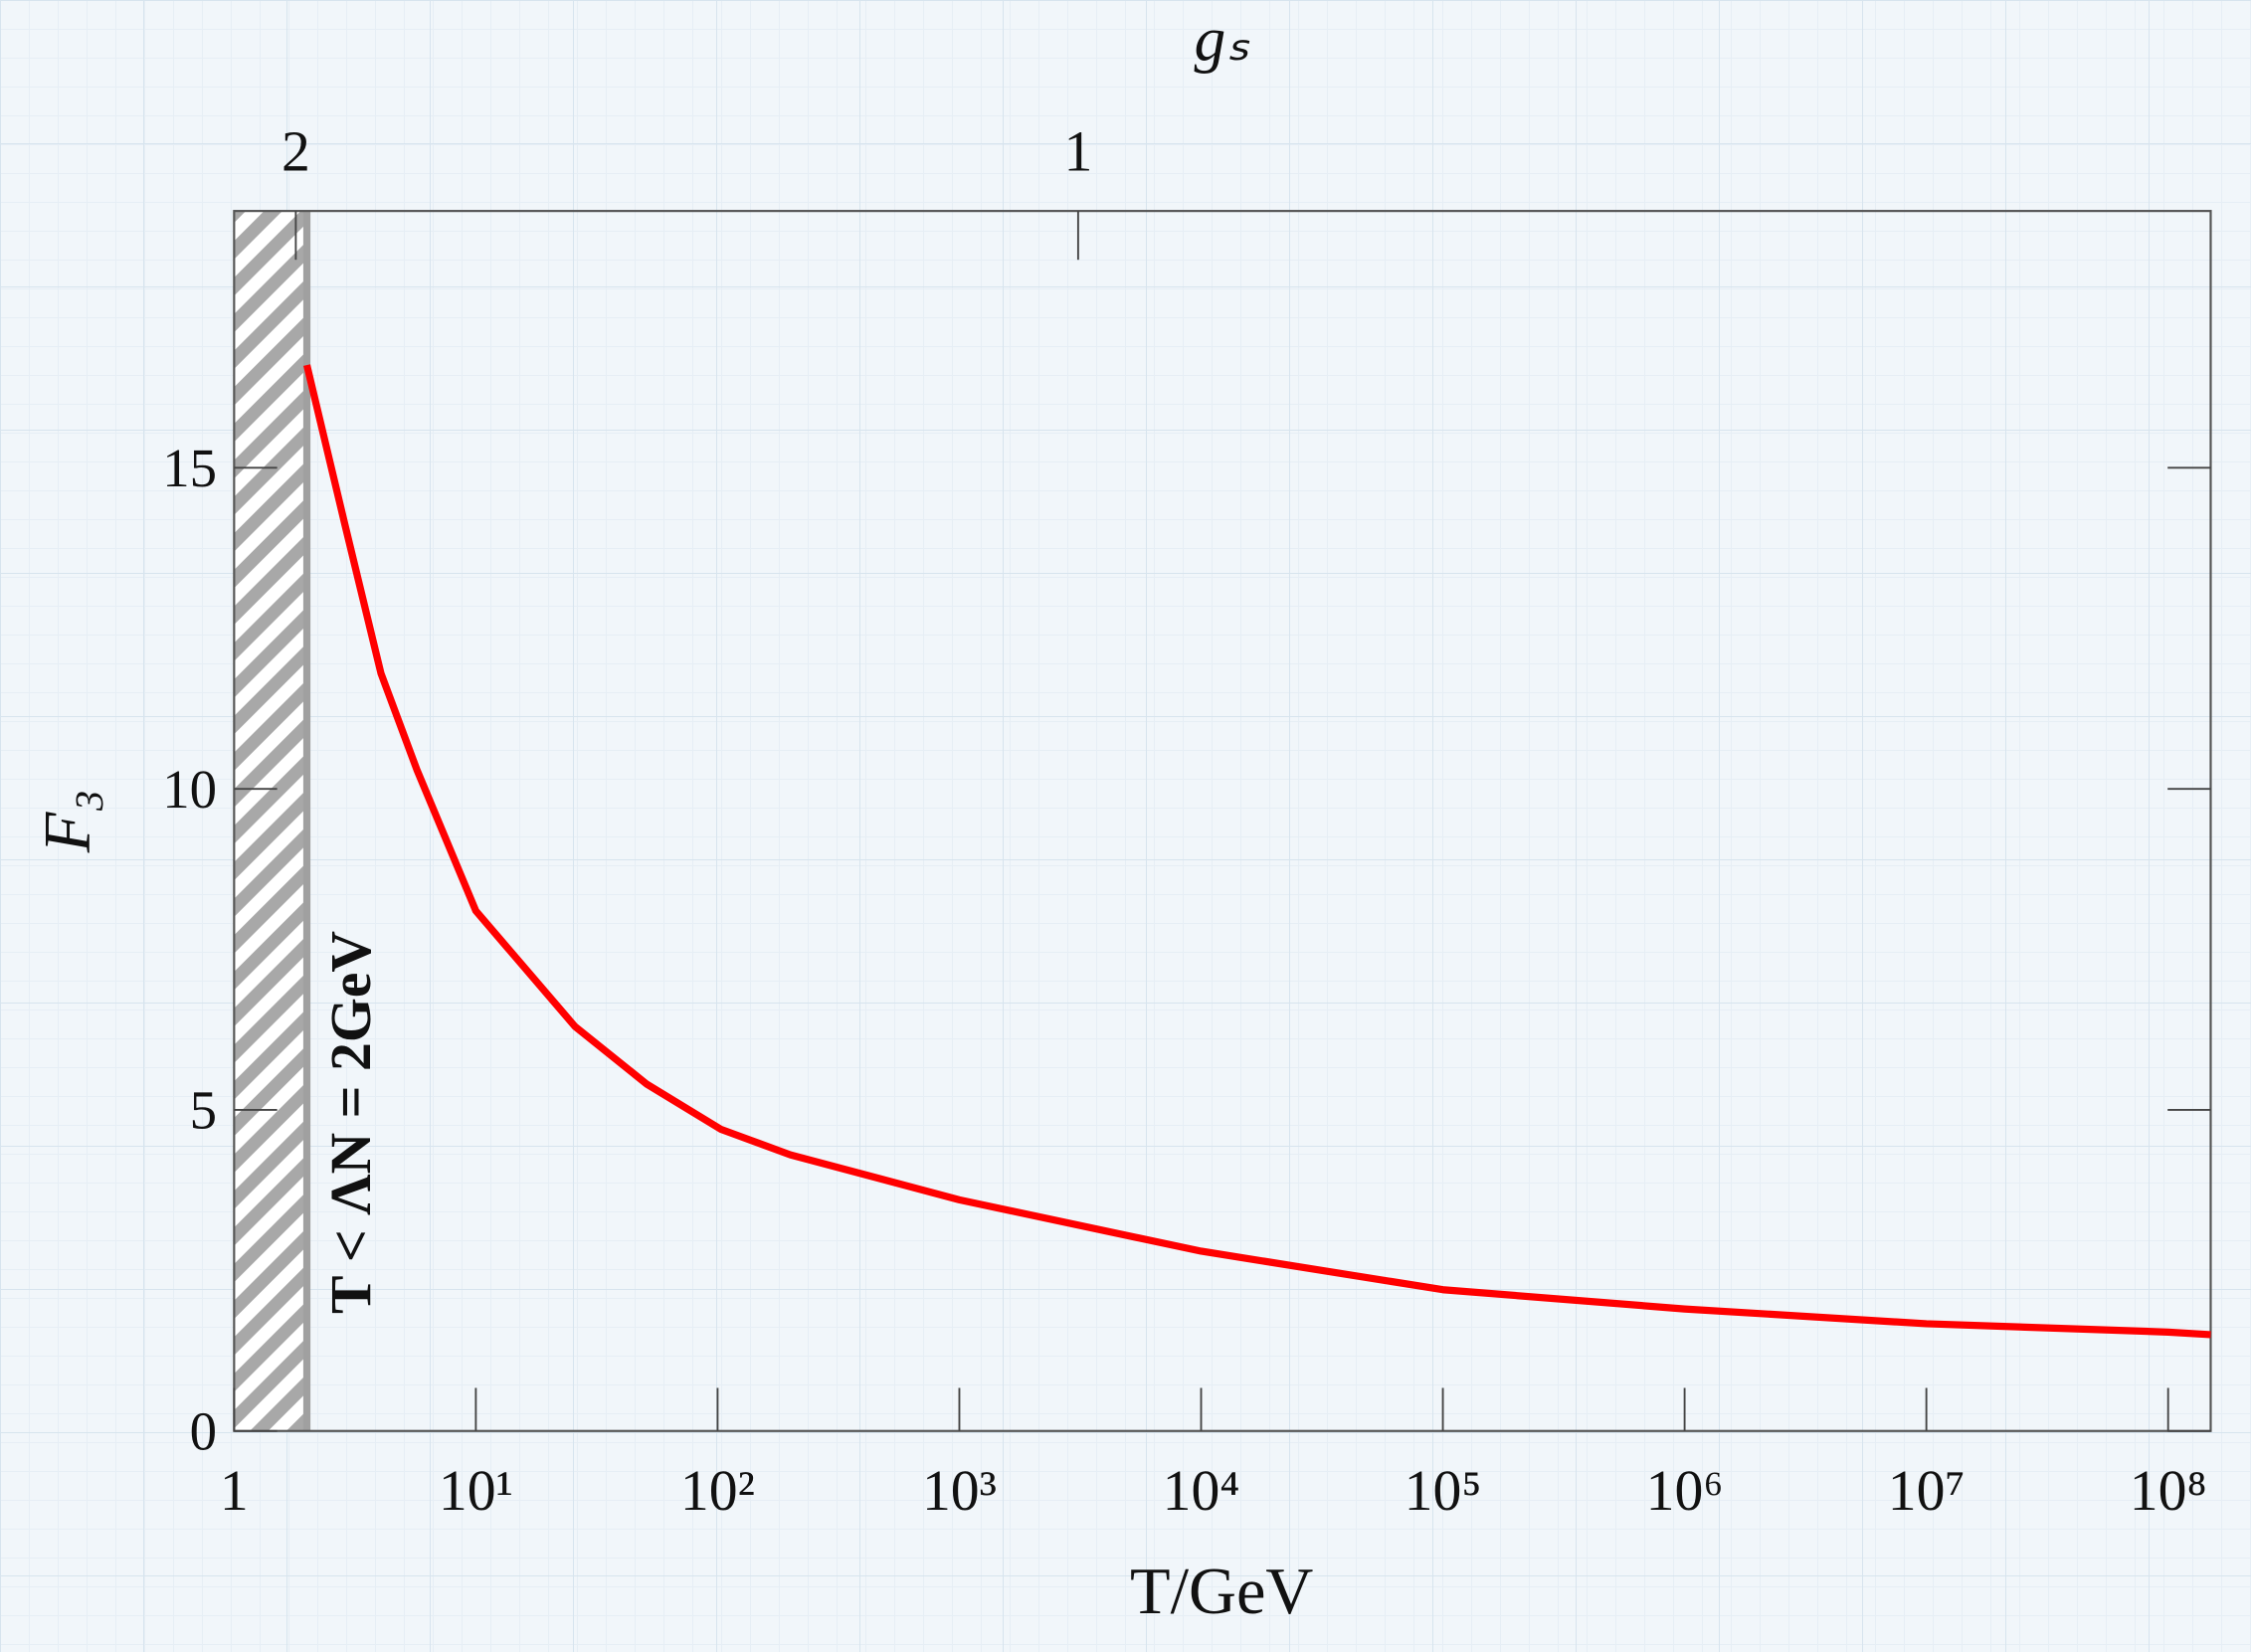 The width and height of the screenshot is (2251, 1652). What do you see at coordinates (189, 468) in the screenshot?
I see `y-tick-label: 15` at bounding box center [189, 468].